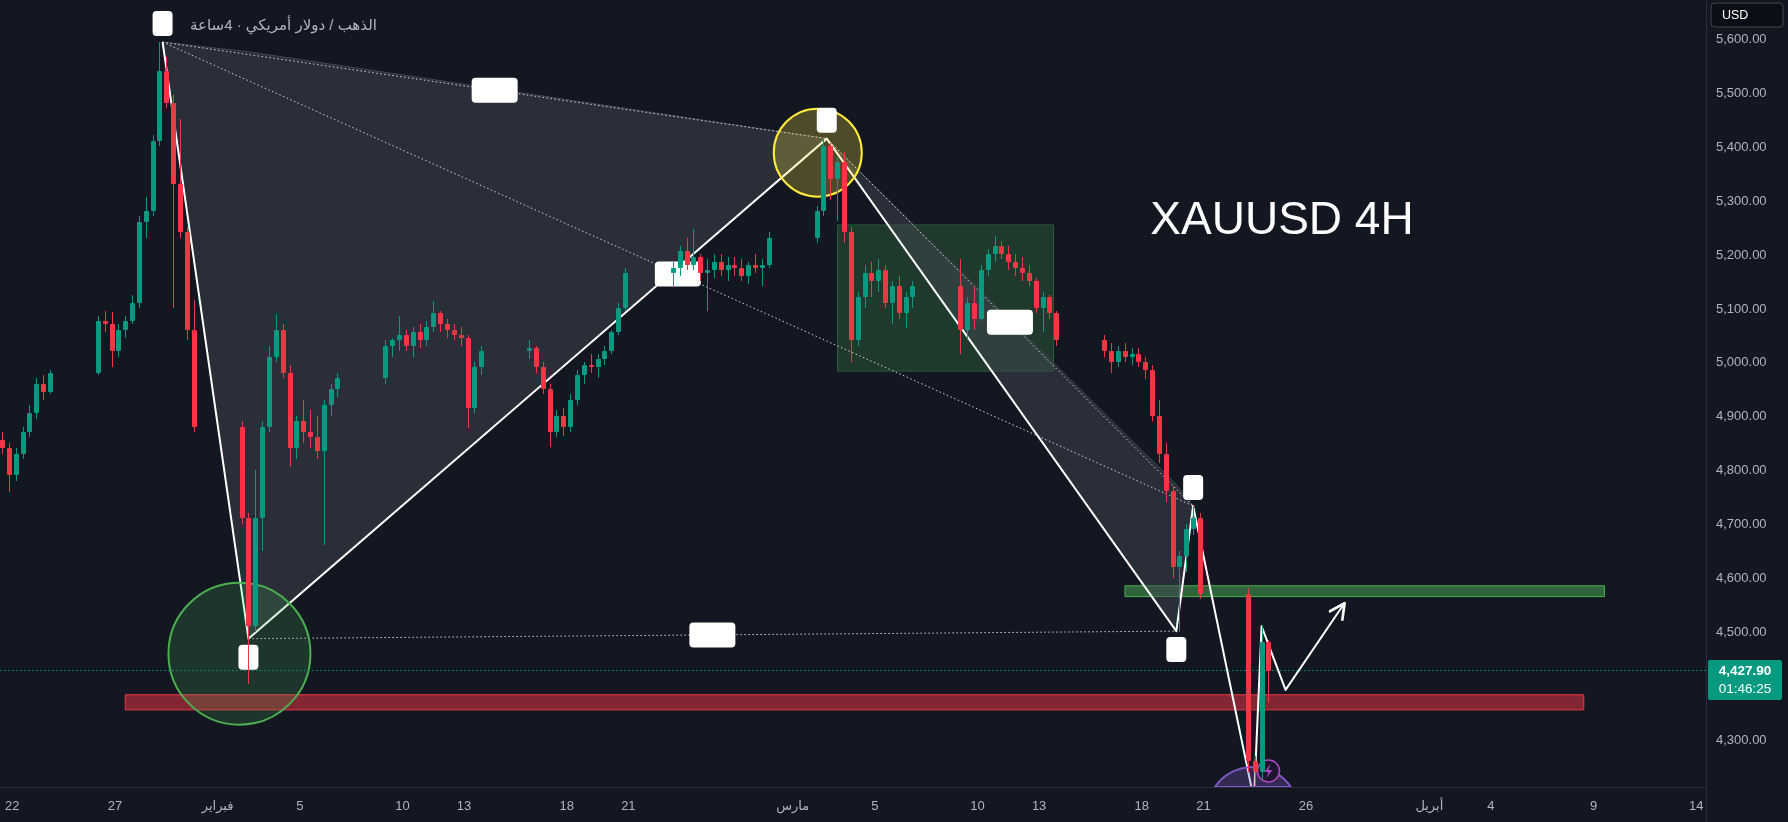  What do you see at coordinates (1741, 92) in the screenshot?
I see `y-tick-label: 5,500.00` at bounding box center [1741, 92].